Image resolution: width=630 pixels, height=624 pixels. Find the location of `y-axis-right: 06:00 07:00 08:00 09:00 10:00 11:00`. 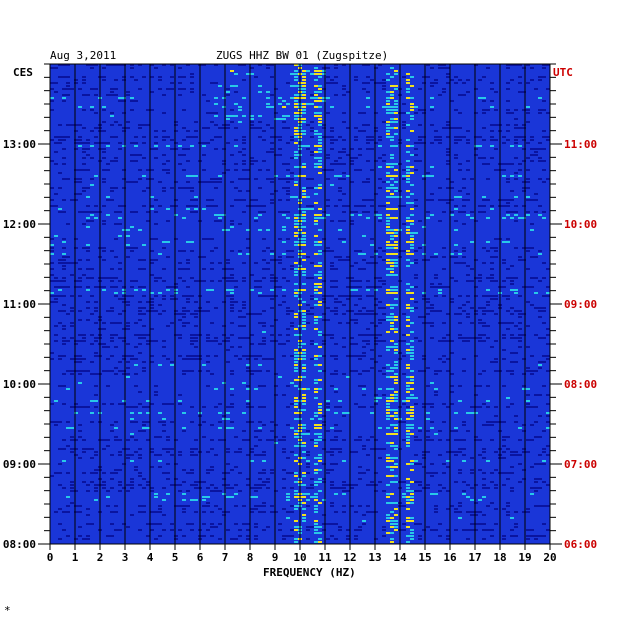

y-axis-right: 06:00 07:00 08:00 09:00 10:00 11:00 is located at coordinates (573, 307).